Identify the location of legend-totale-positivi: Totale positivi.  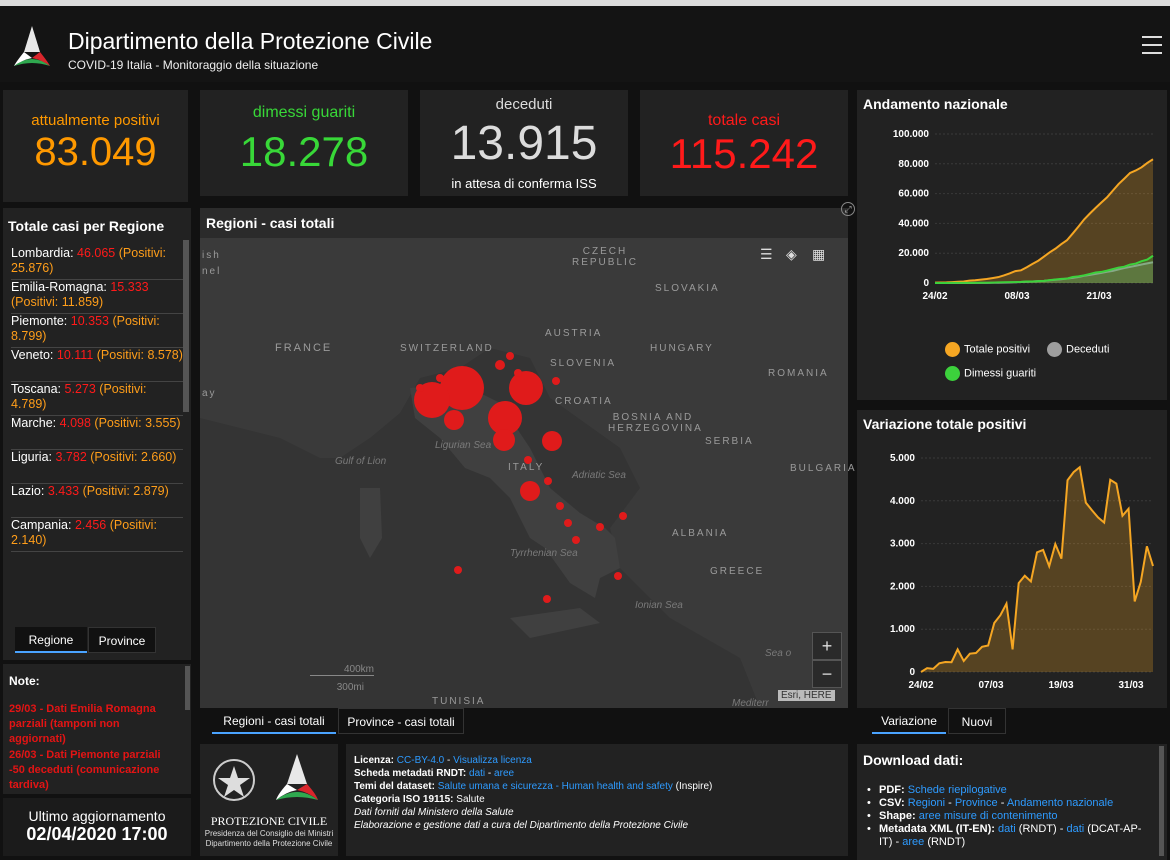
(987, 349).